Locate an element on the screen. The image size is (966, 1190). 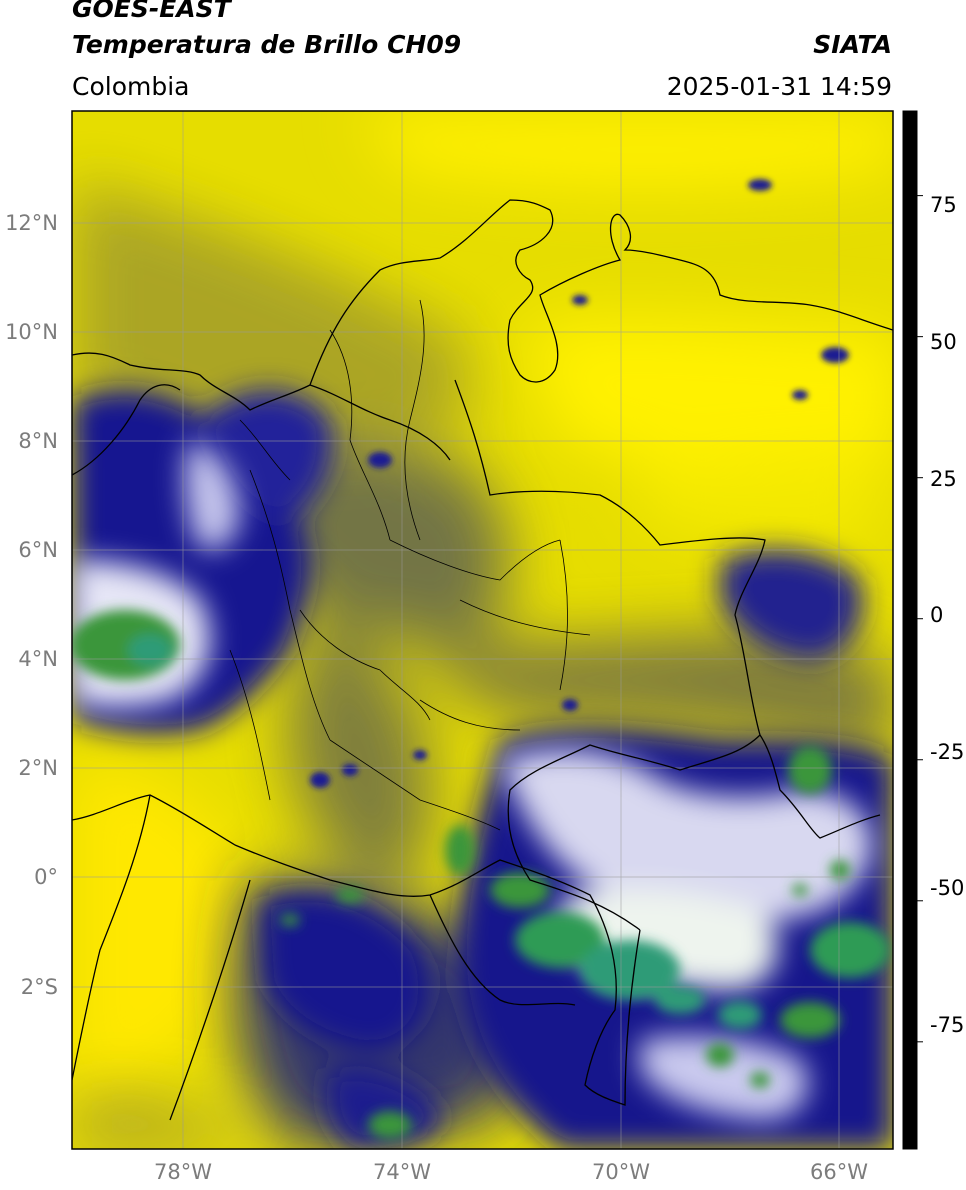
lat-label-12N: 12°N is located at coordinates (31, 223).